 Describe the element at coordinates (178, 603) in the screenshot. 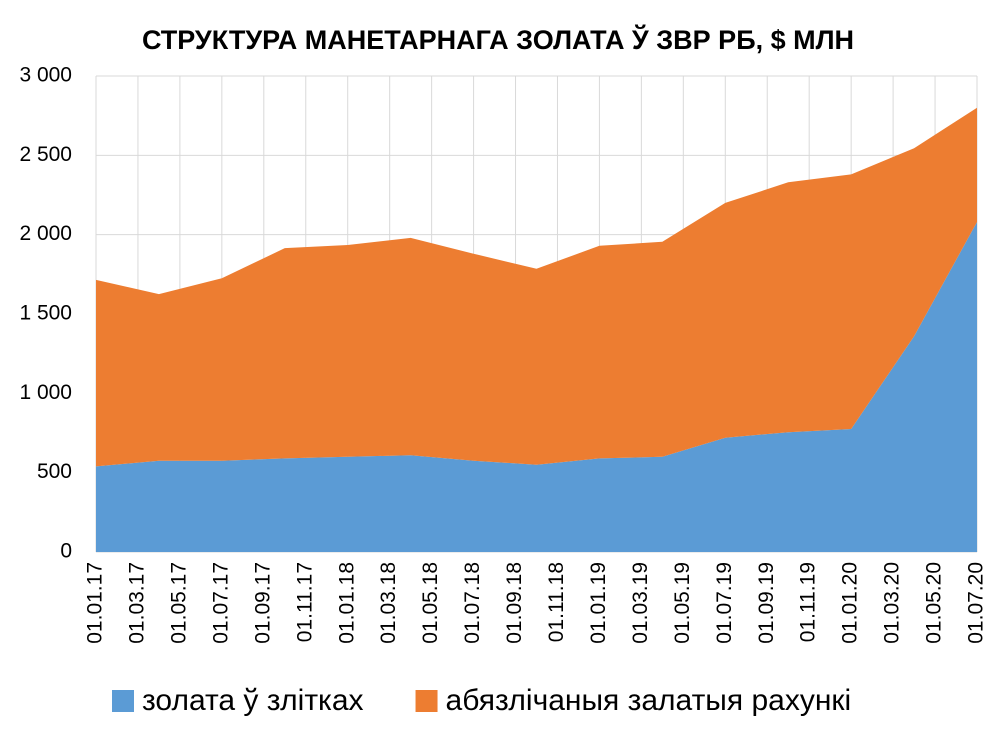

I see `x-tick-label: 01.05.17` at that location.